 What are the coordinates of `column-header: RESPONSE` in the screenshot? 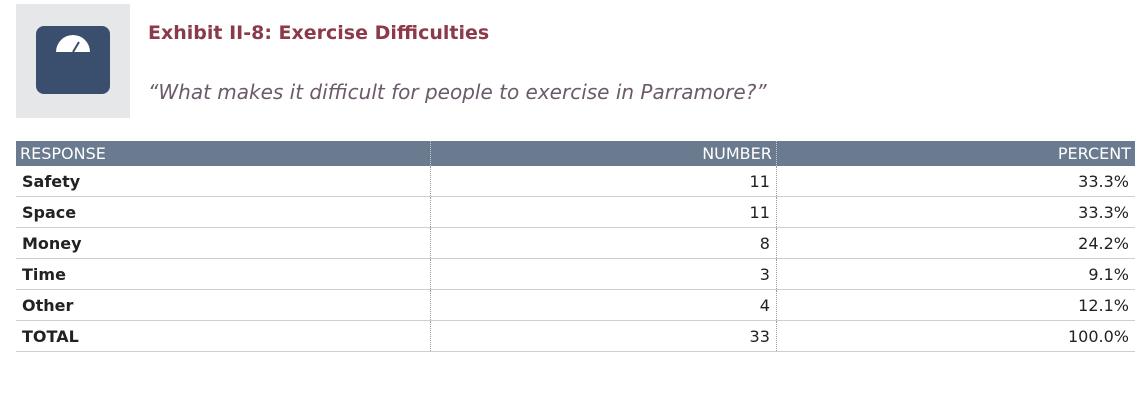 It's located at (224, 153).